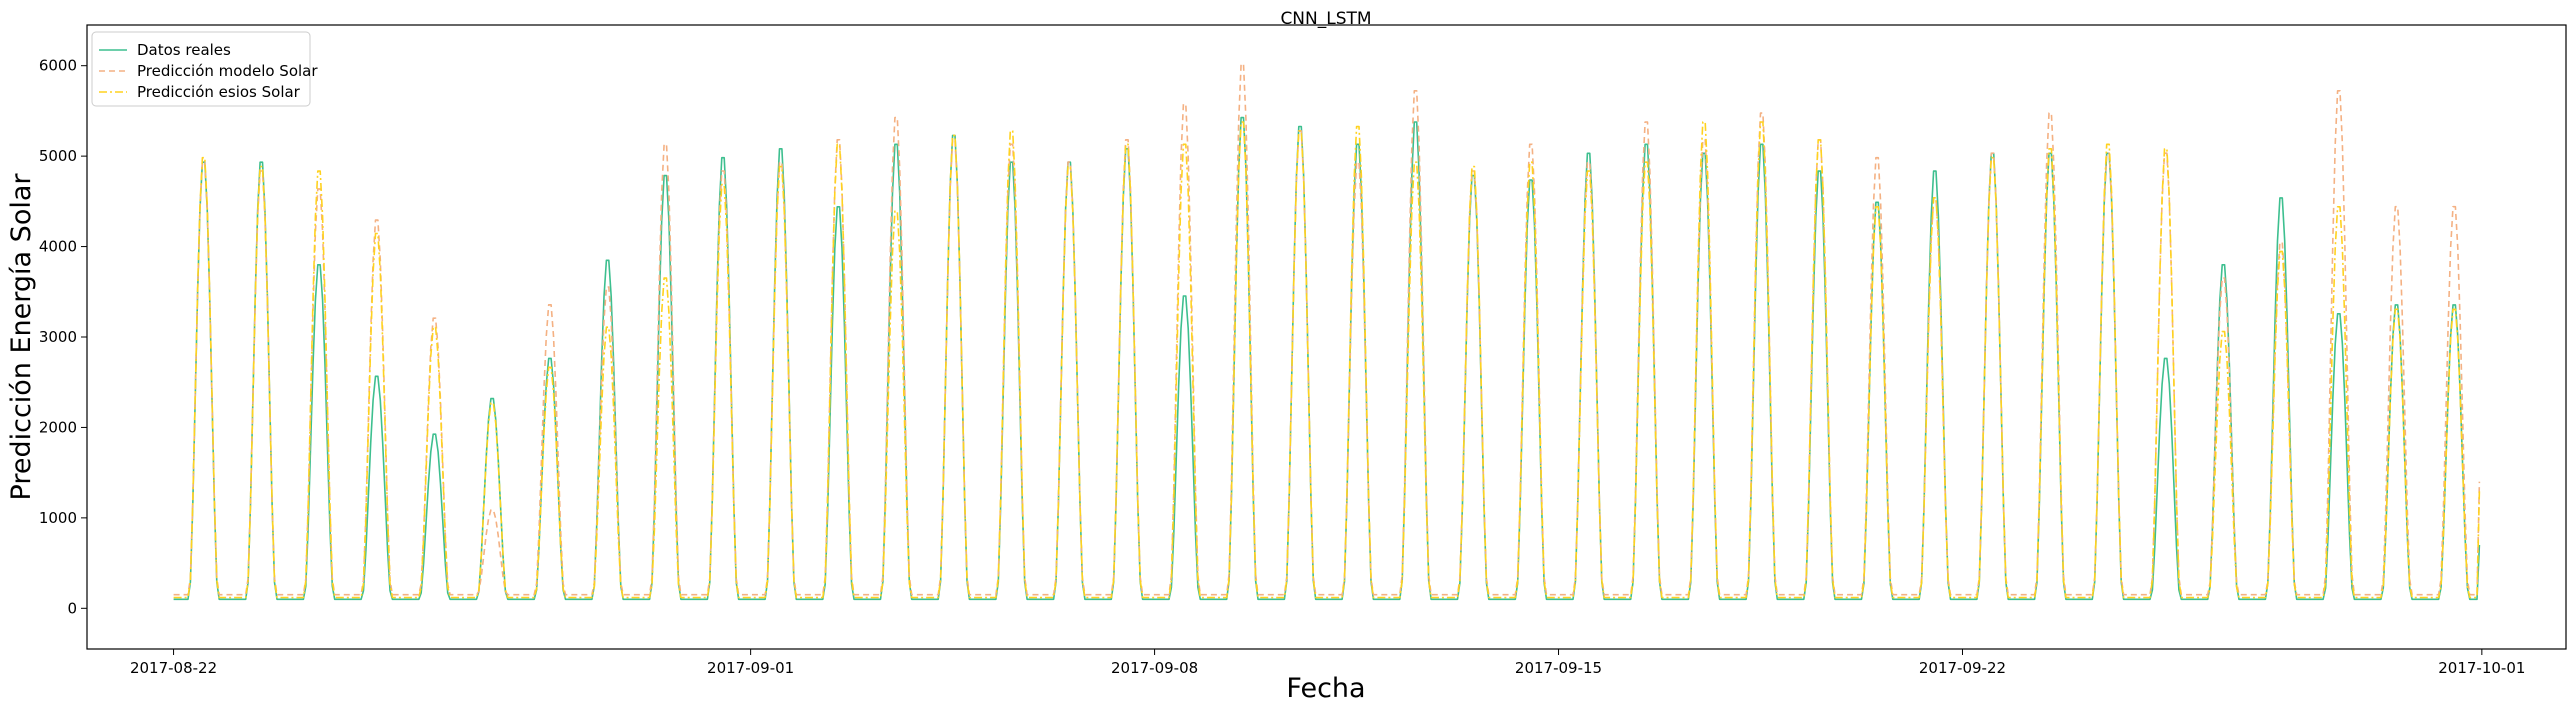  I want to click on legend-label-datos-reales: Datos reales, so click(184, 50).